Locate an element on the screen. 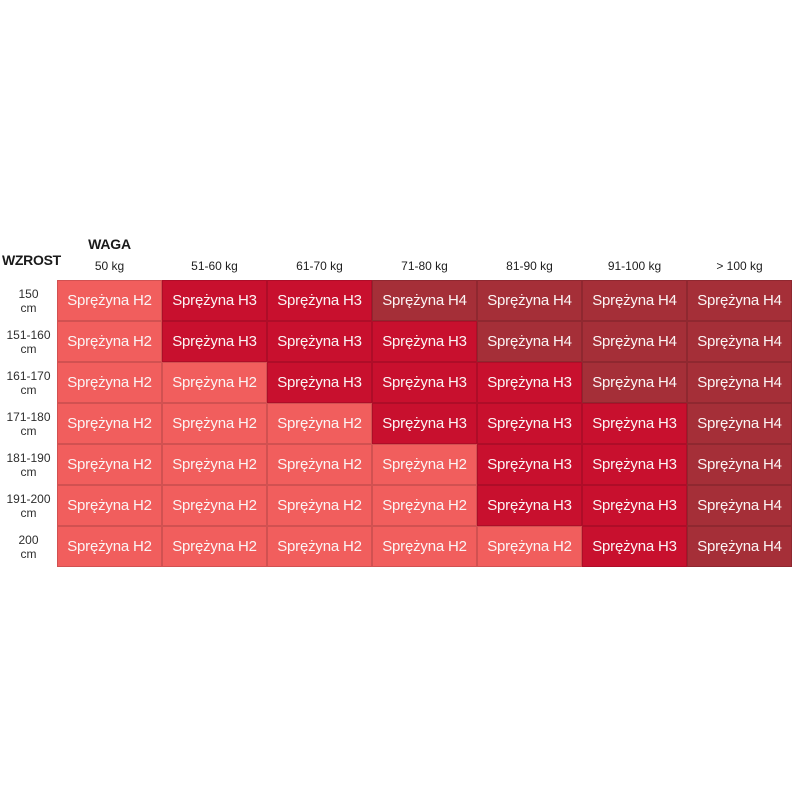  weight-column-header: 51-60 kg is located at coordinates (214, 266).